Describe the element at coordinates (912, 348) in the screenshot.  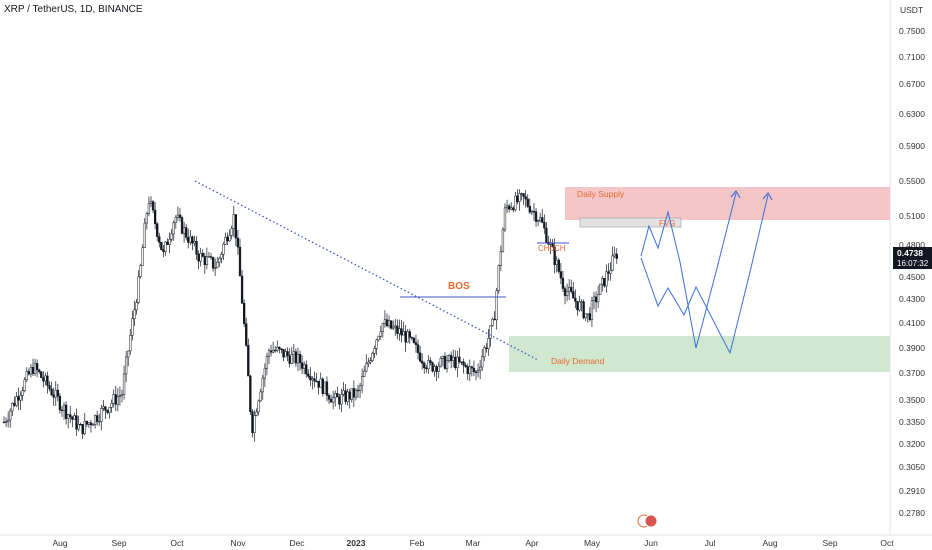
I see `y-tick-label: 0.3900` at that location.